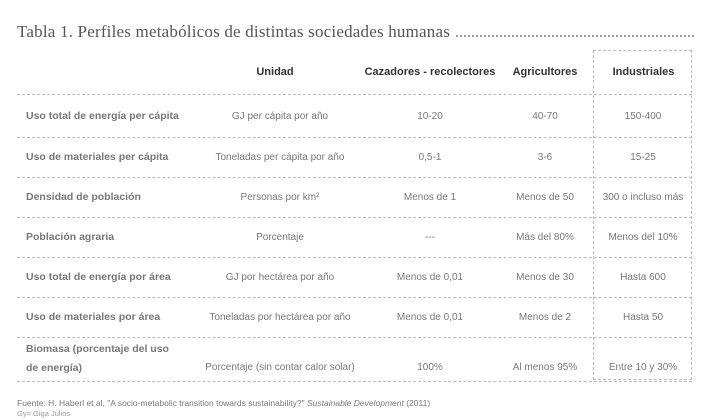  What do you see at coordinates (97, 349) in the screenshot?
I see `row-label-line1: Biomasa (porcentaje del uso` at bounding box center [97, 349].